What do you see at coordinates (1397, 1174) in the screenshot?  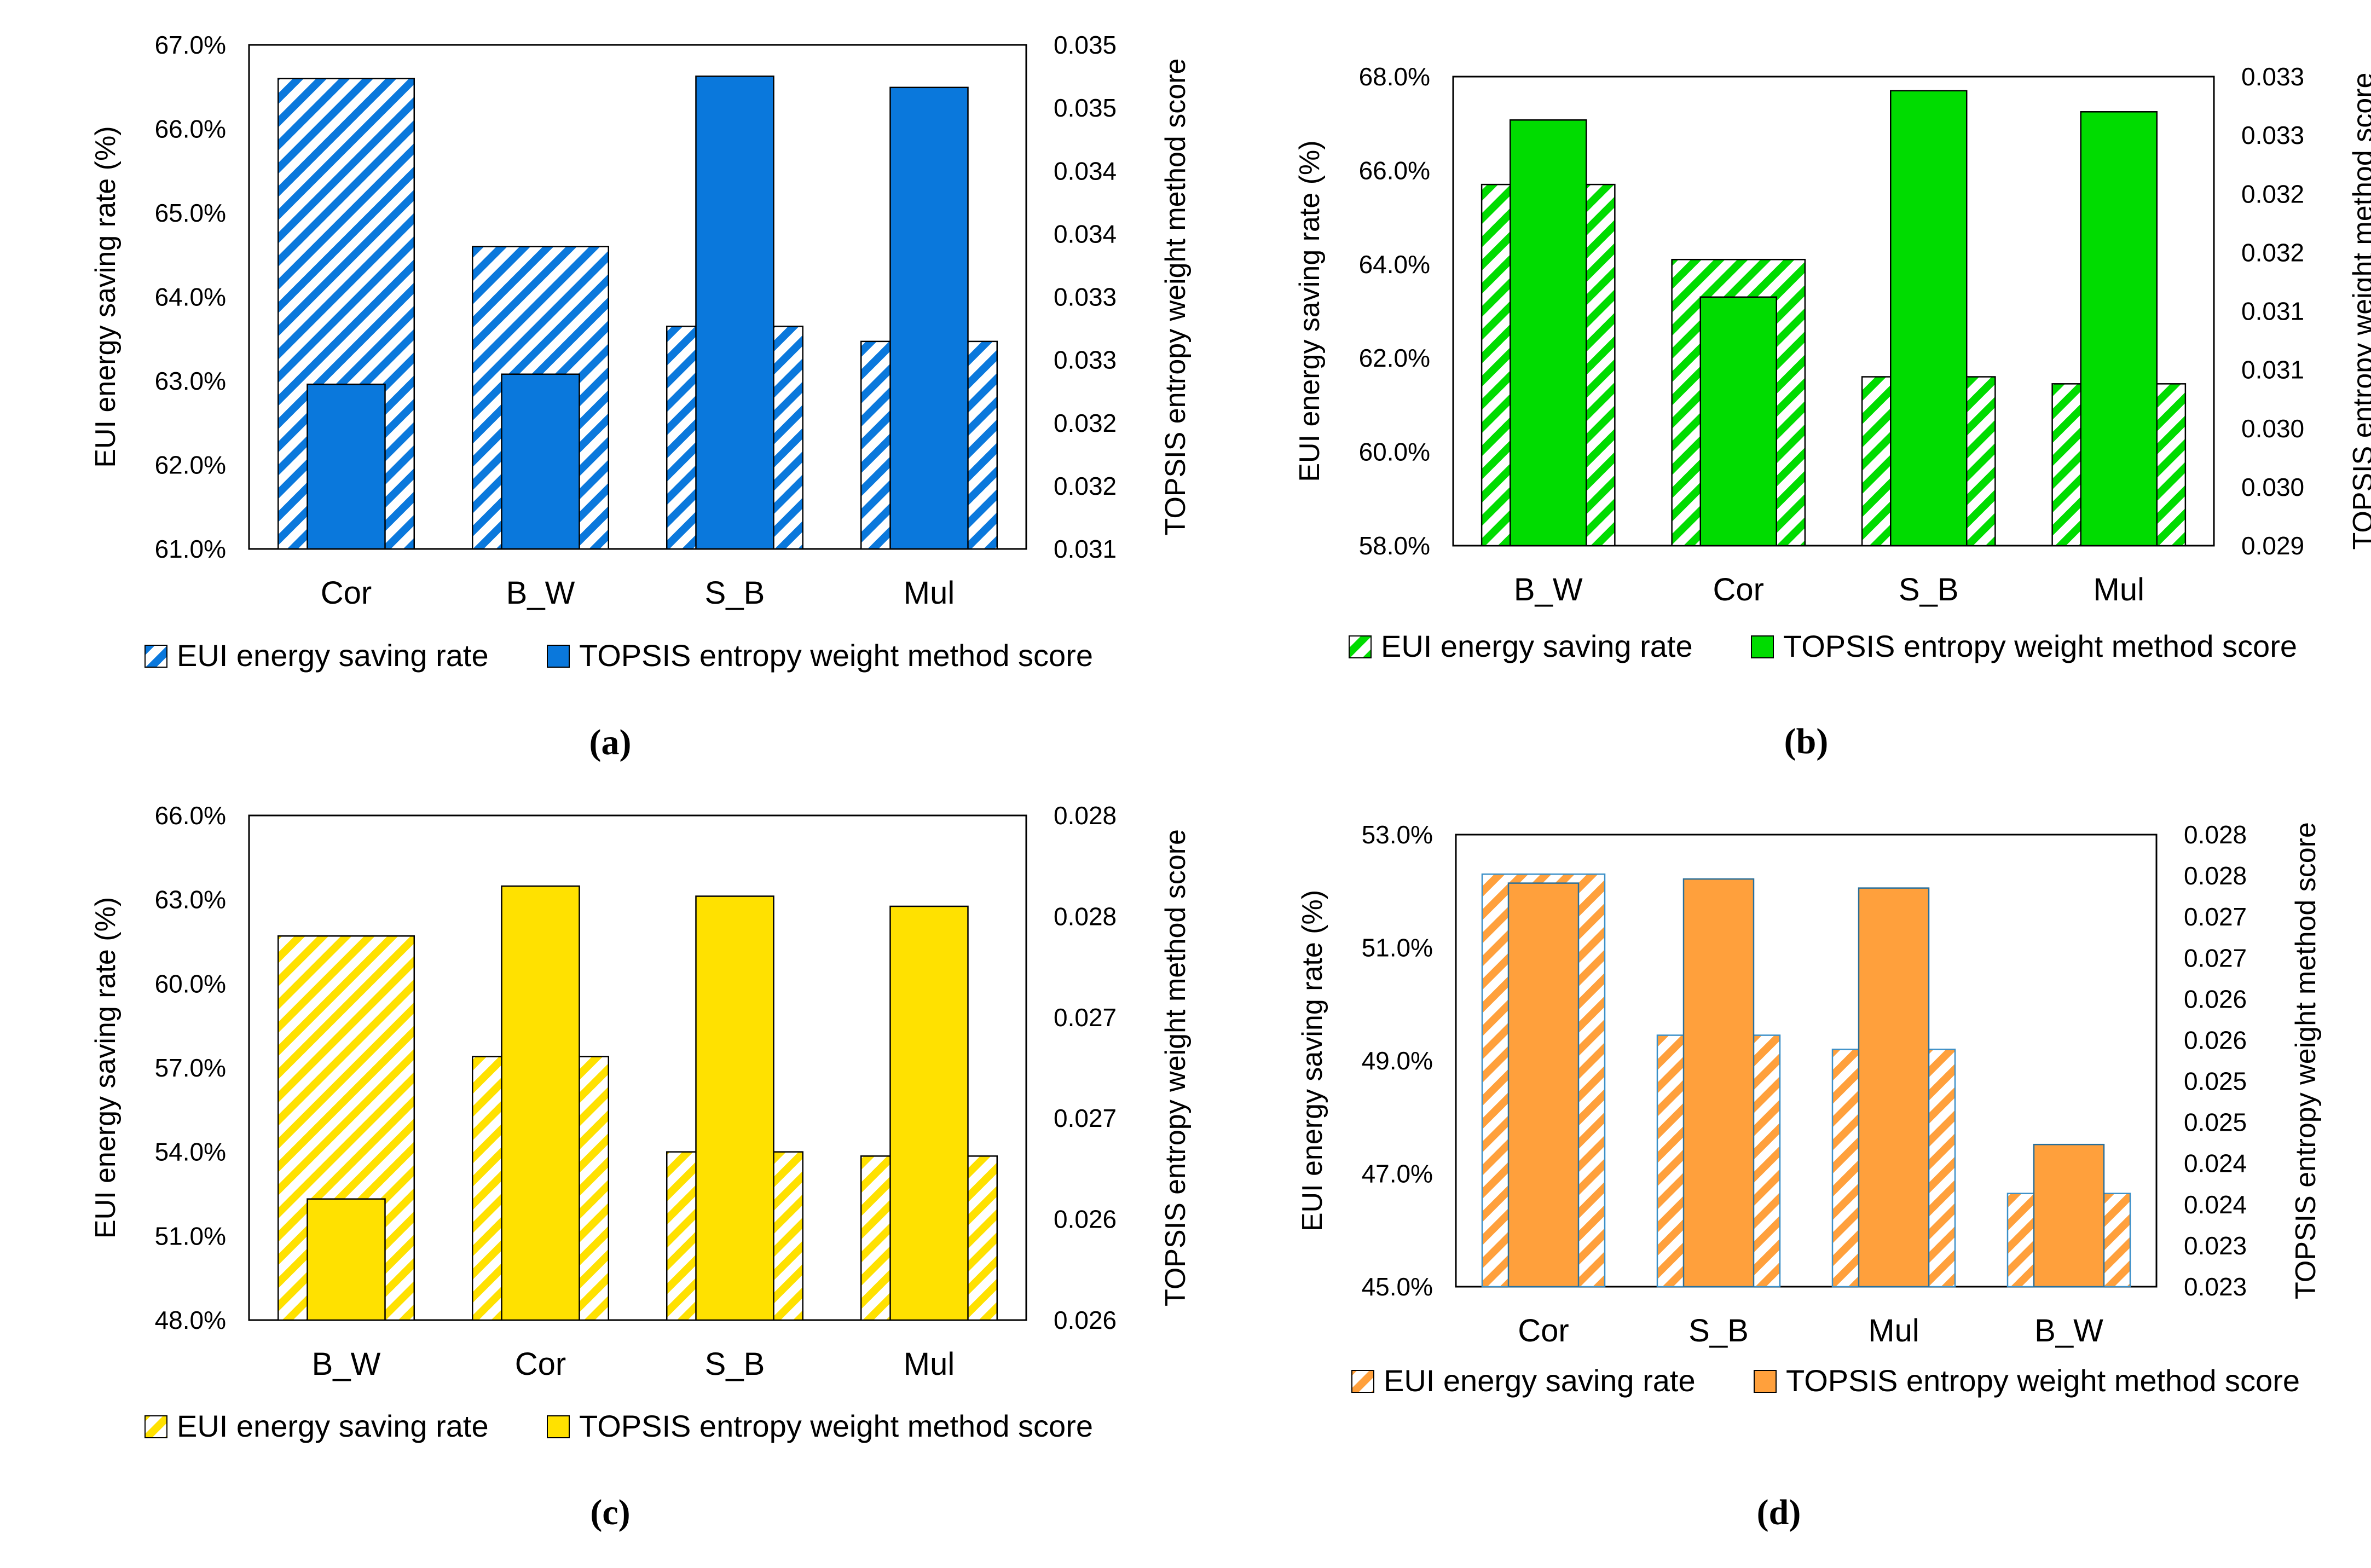 I see `y-tick-label: 47.0%` at bounding box center [1397, 1174].